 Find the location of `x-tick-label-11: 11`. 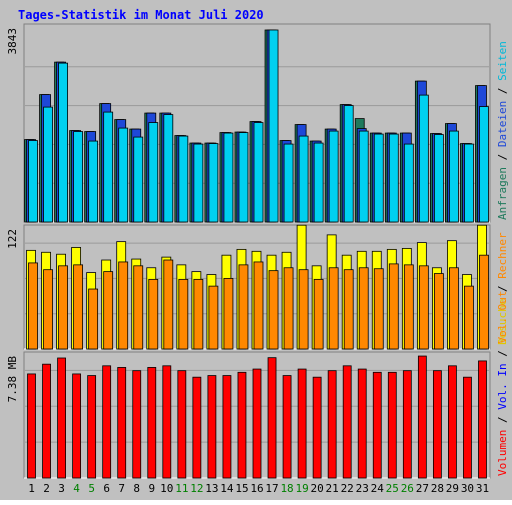

x-tick-label-11: 11 is located at coordinates (181, 488).